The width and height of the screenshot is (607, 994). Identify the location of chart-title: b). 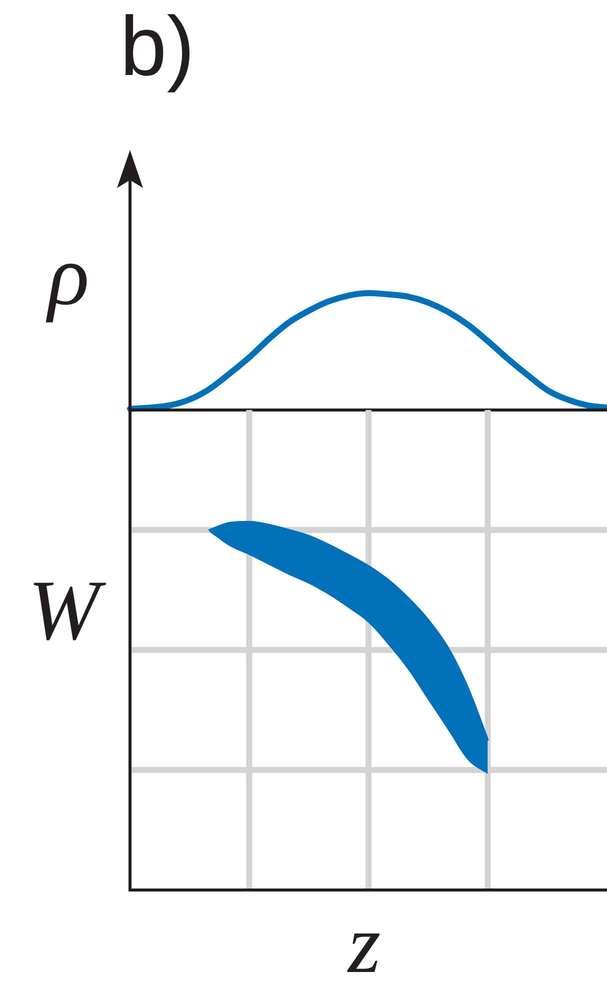
(157, 47).